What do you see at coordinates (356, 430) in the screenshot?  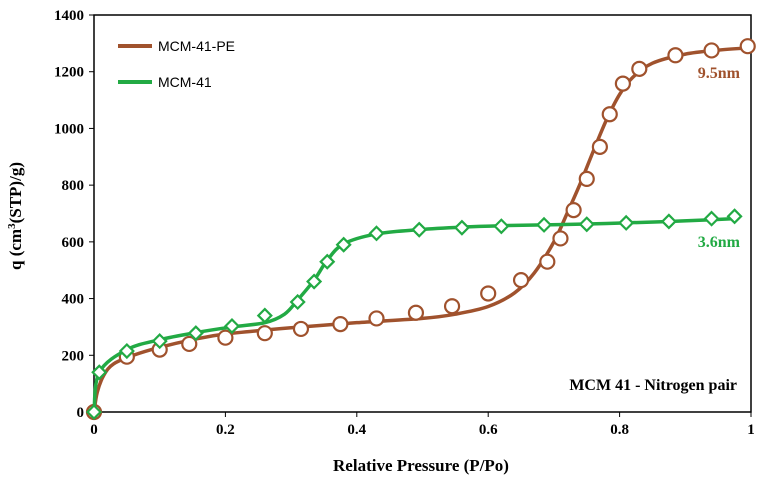 I see `x-tick-label: 0.4` at bounding box center [356, 430].